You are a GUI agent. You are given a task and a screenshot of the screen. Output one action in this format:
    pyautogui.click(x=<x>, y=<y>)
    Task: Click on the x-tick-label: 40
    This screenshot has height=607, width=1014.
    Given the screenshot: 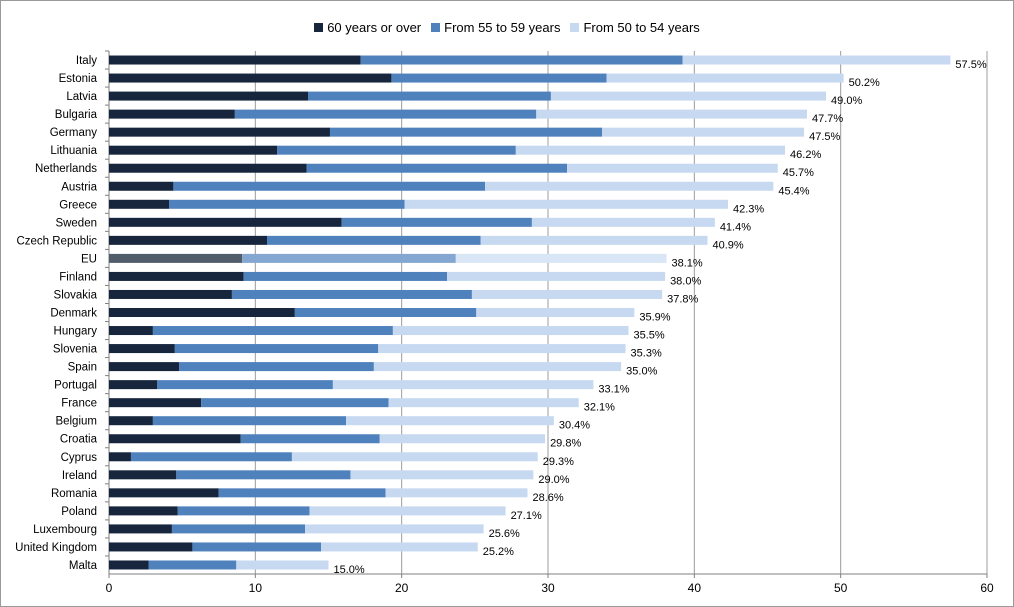 What is the action you would take?
    pyautogui.click(x=695, y=588)
    